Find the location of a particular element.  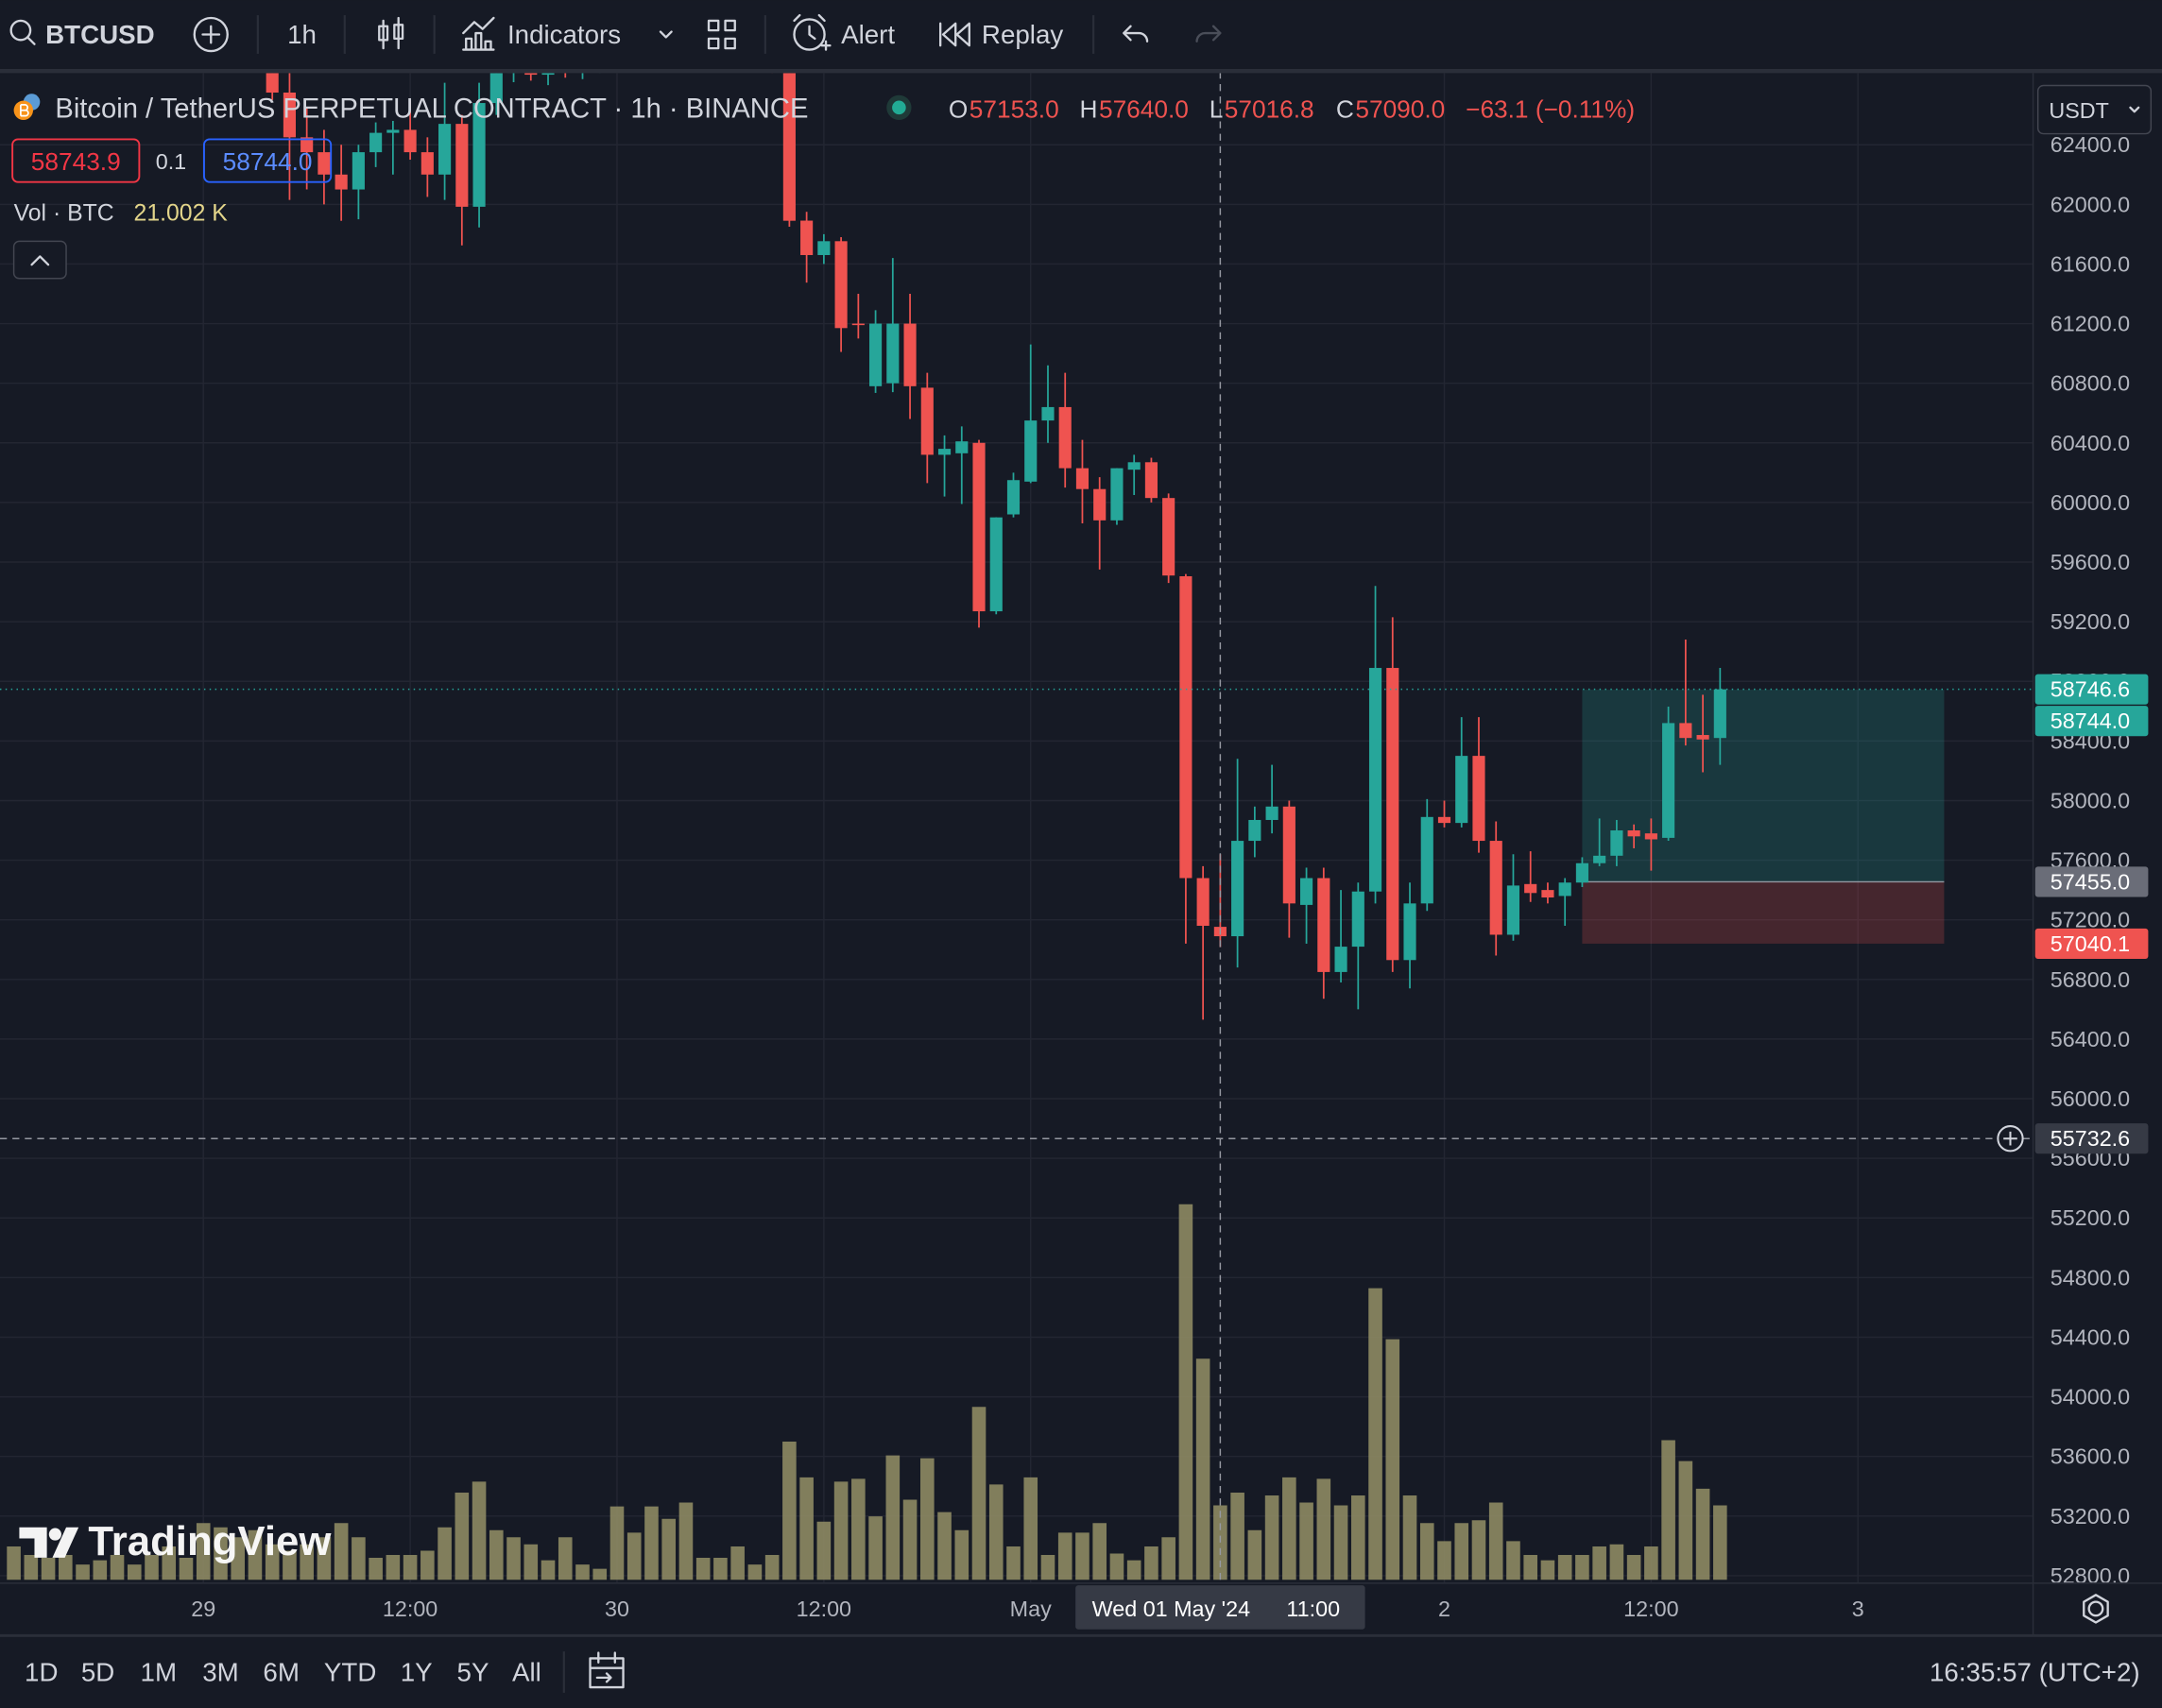

market-status is located at coordinates (899, 107).